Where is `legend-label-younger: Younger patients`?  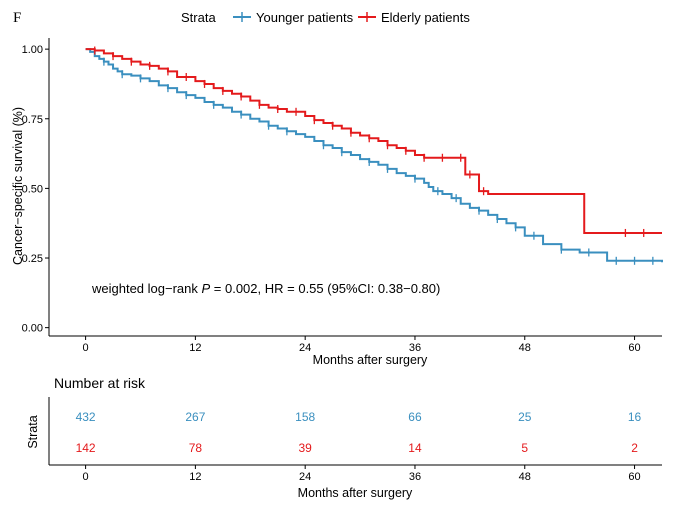
legend-label-younger: Younger patients is located at coordinates (305, 17).